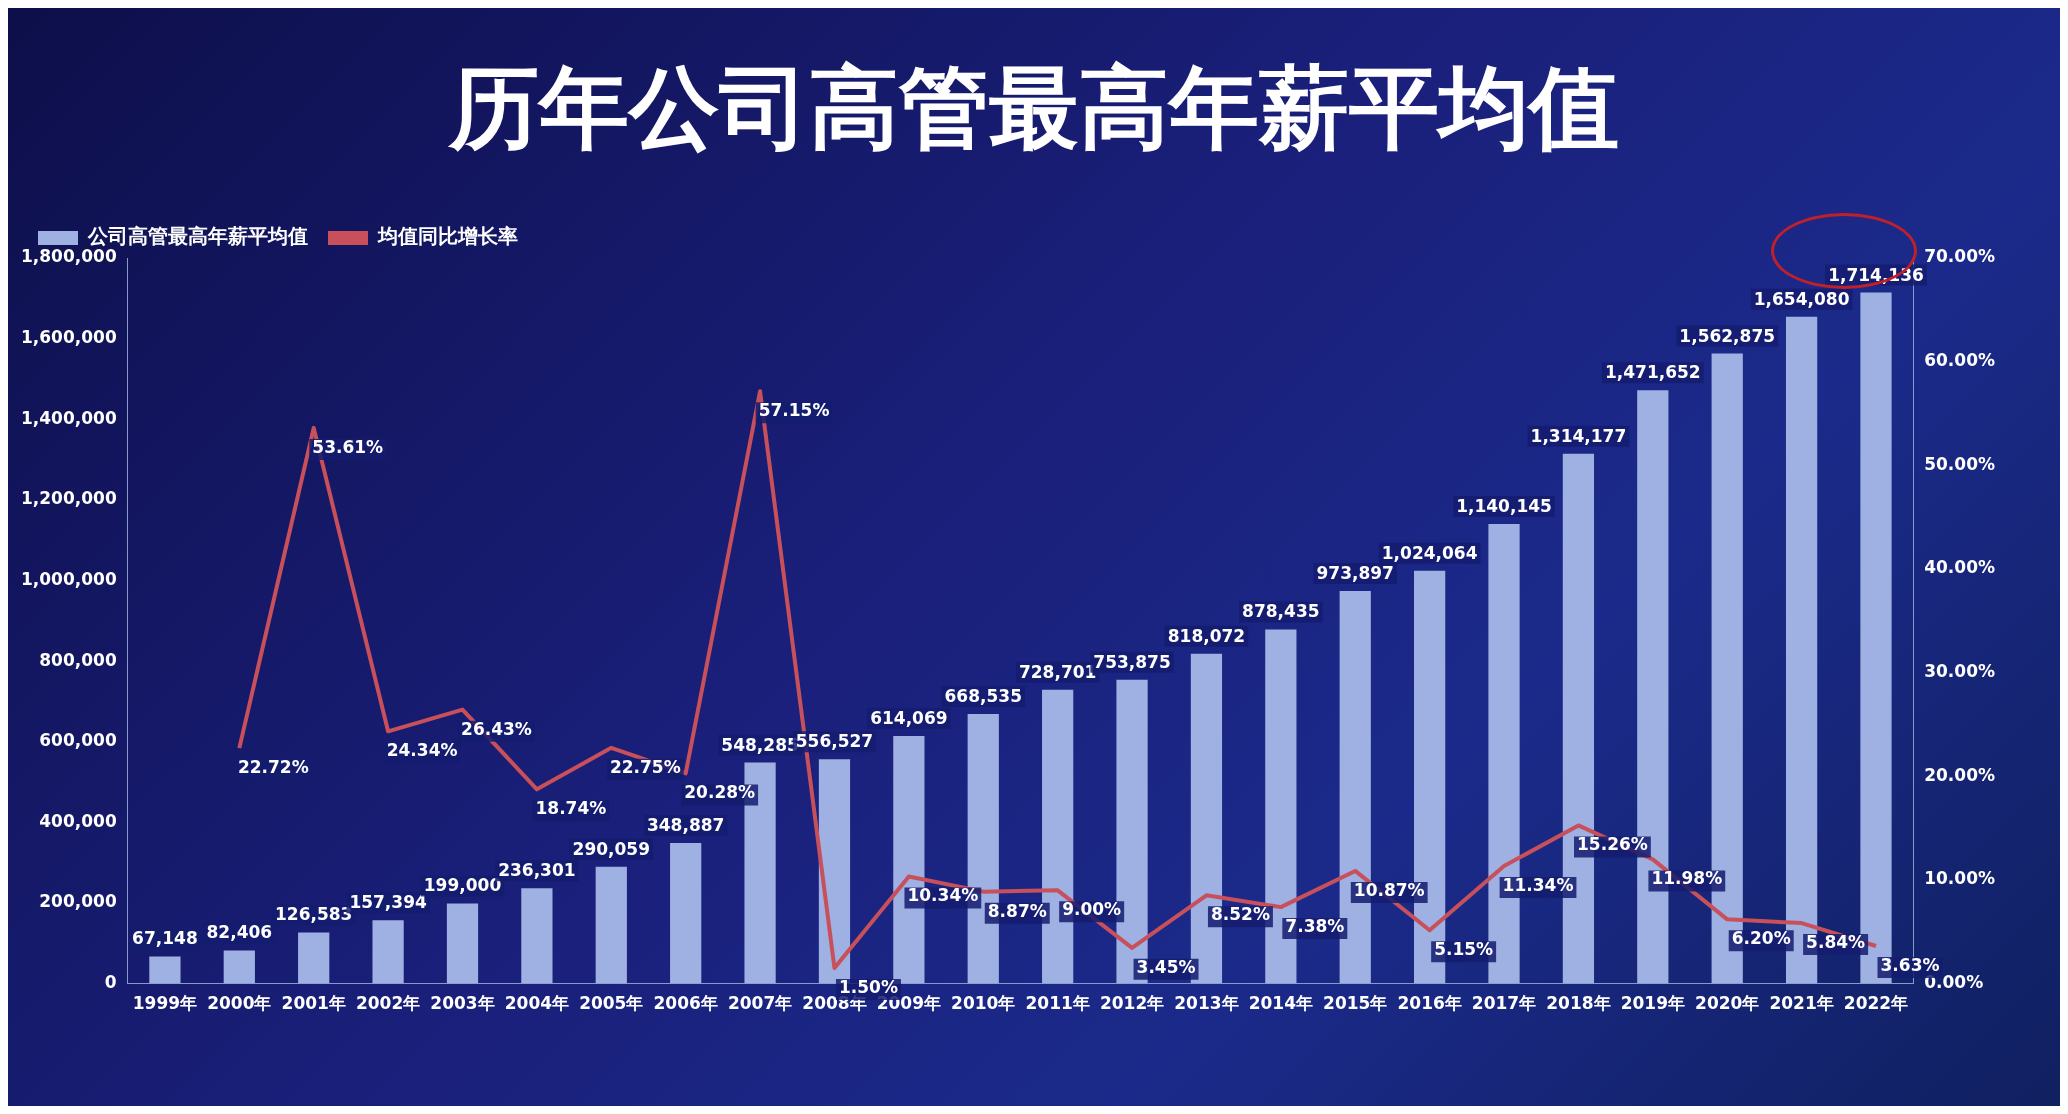 The height and width of the screenshot is (1114, 2068). Describe the element at coordinates (537, 1003) in the screenshot. I see `x-tick-label: 2004年` at that location.